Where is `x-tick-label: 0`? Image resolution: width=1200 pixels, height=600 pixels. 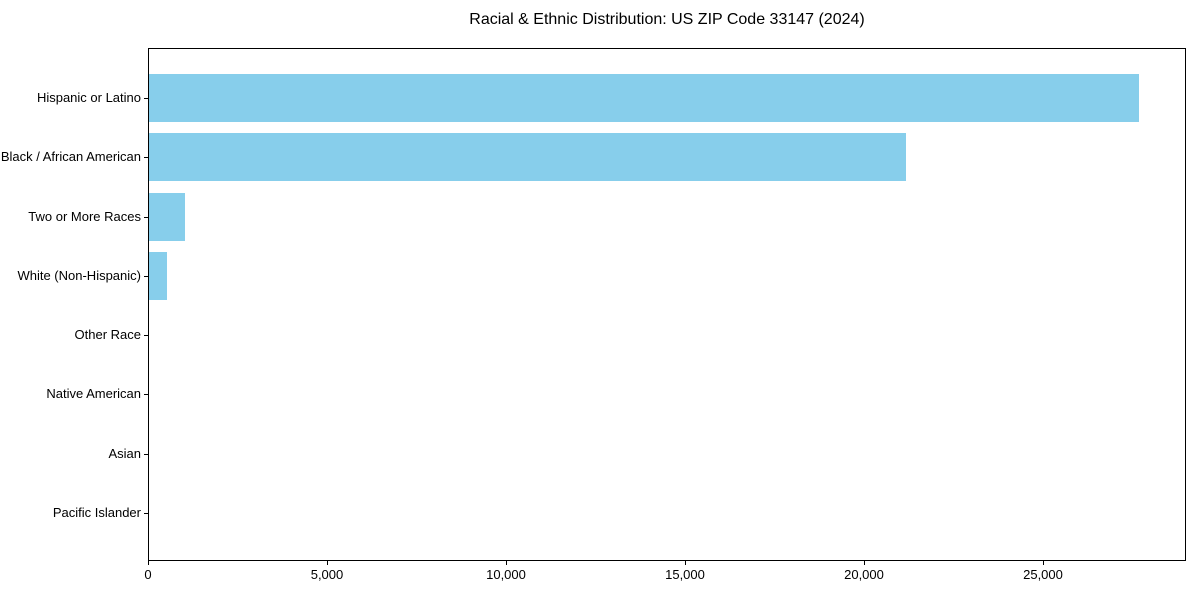
x-tick-label: 0 is located at coordinates (148, 574).